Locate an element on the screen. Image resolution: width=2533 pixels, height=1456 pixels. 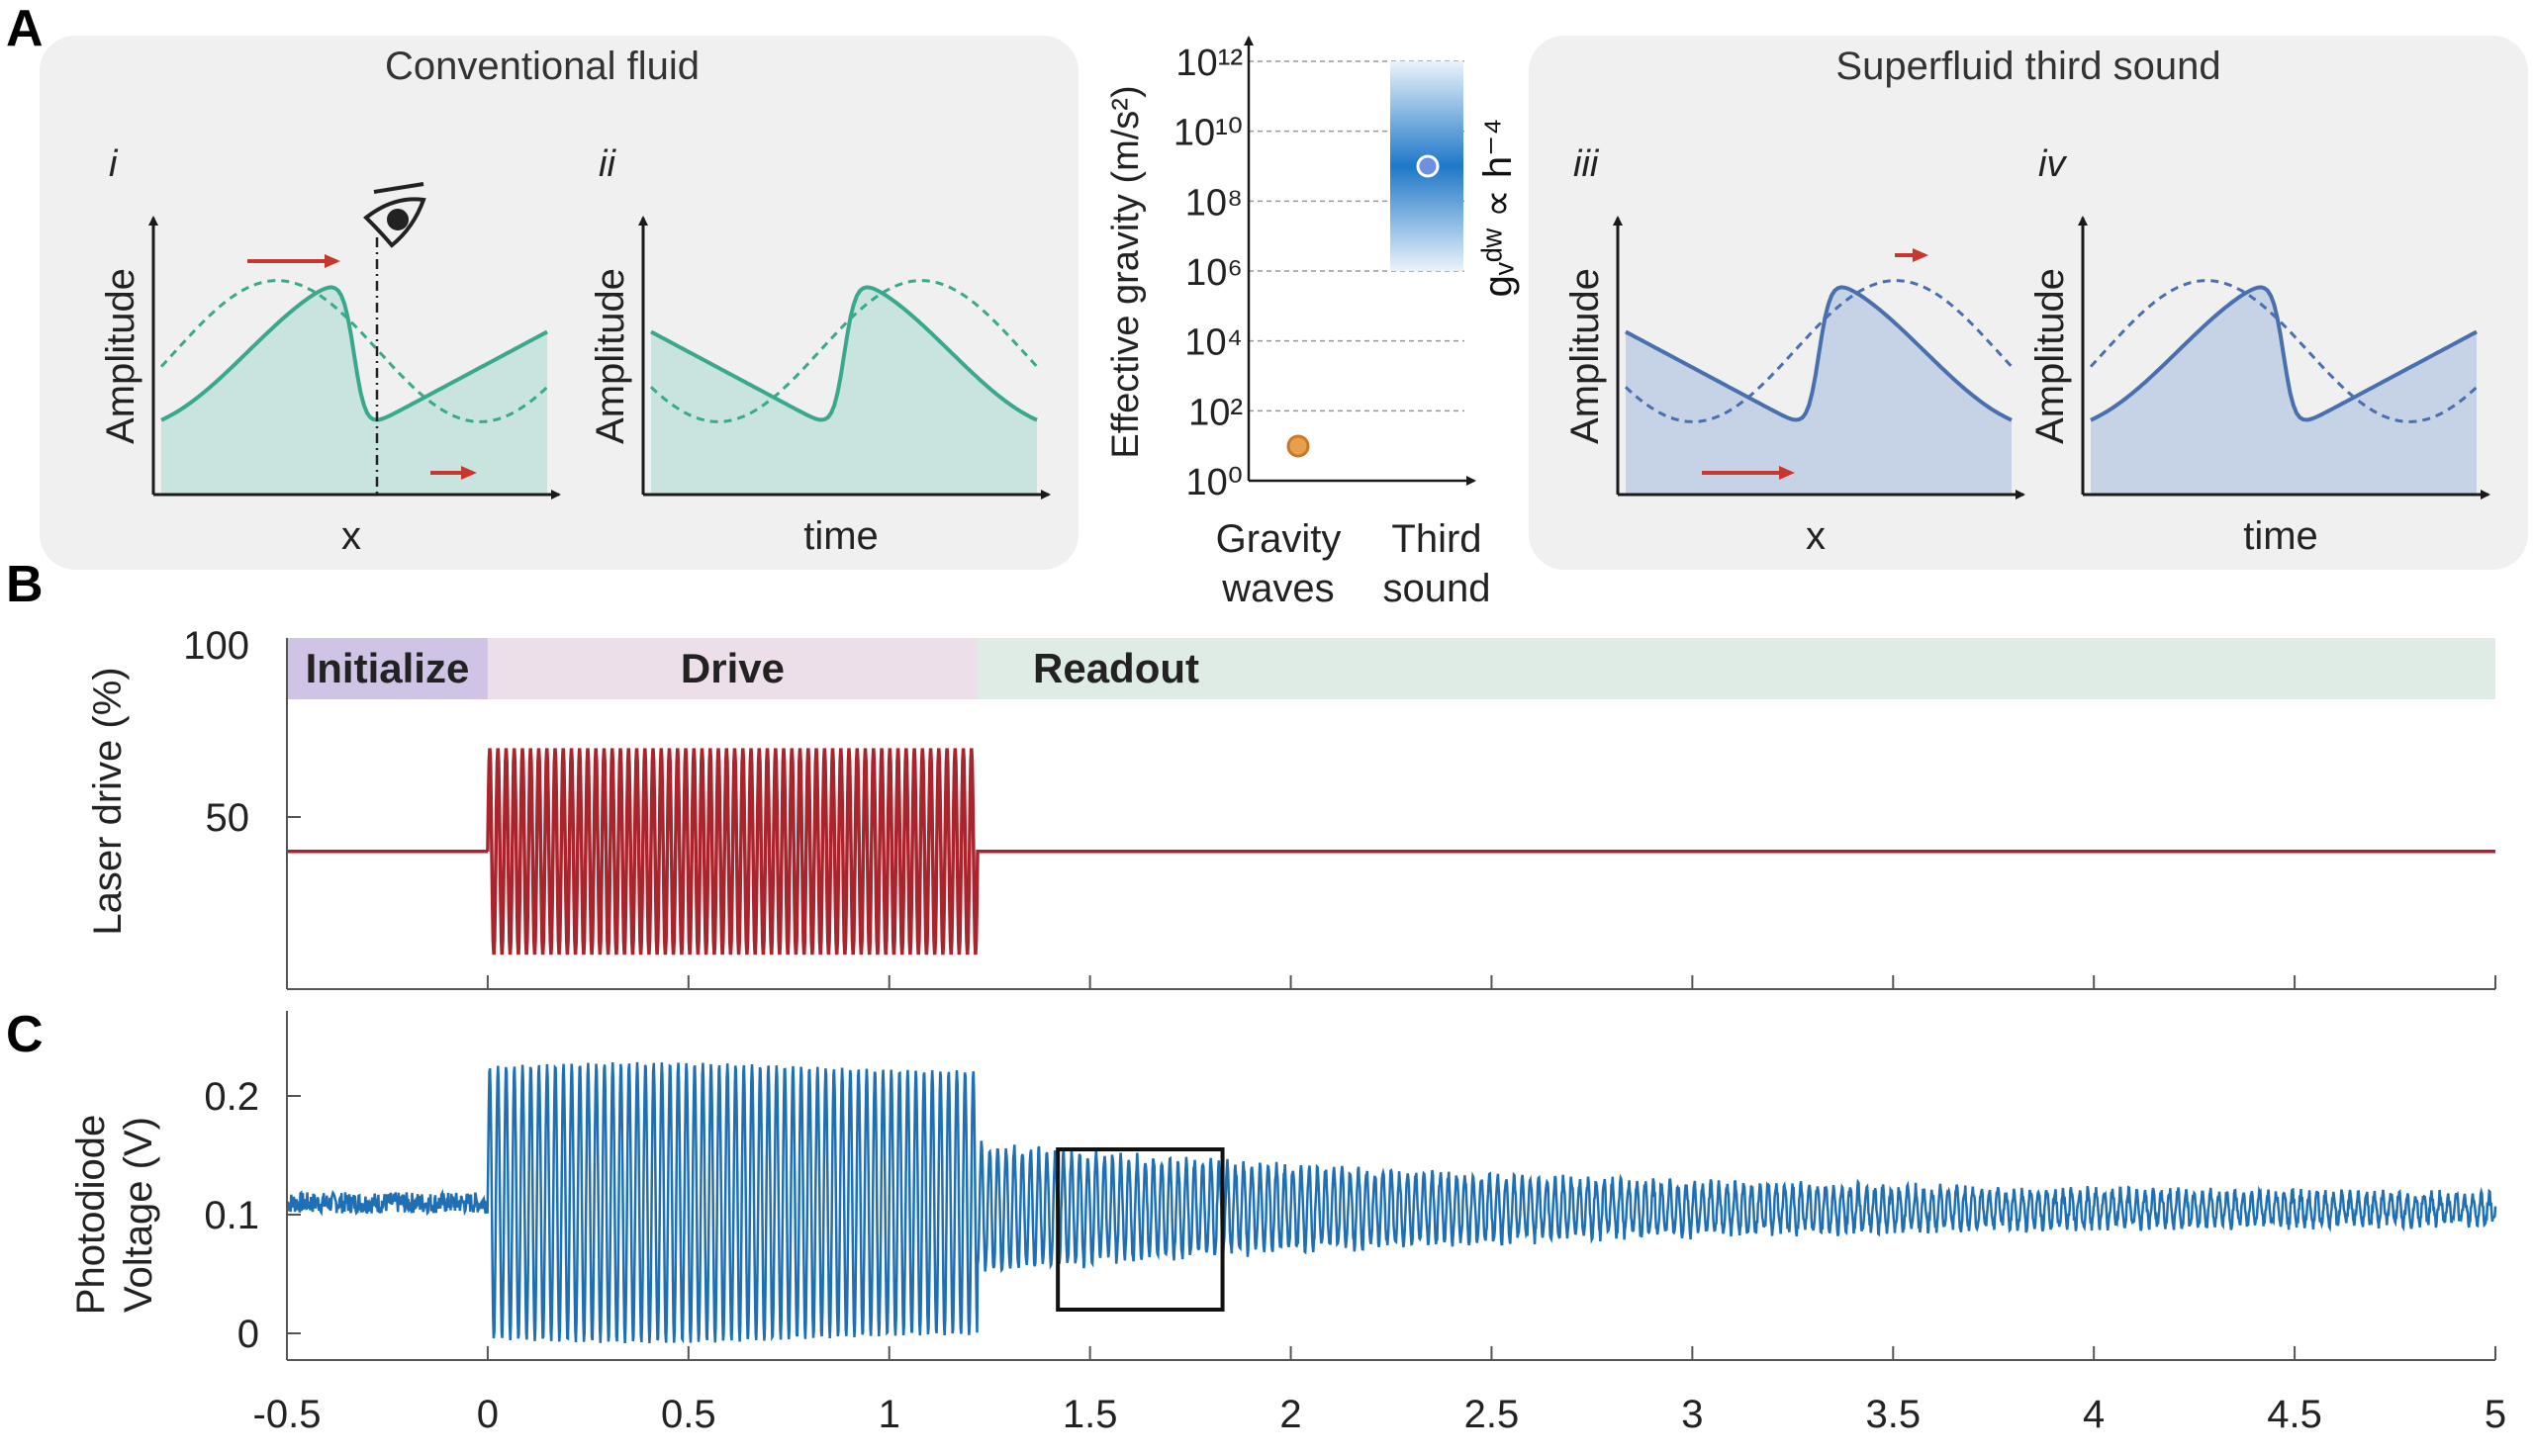
x-tick-label: 4 is located at coordinates (2094, 1414).